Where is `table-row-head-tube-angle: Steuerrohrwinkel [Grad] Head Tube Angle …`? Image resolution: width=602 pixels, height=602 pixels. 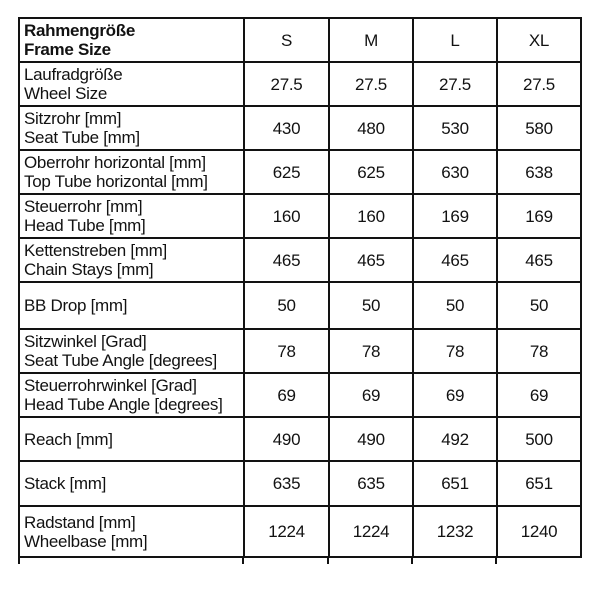
table-row-head-tube-angle: Steuerrohrwinkel [Grad] Head Tube Angle … is located at coordinates (300, 395).